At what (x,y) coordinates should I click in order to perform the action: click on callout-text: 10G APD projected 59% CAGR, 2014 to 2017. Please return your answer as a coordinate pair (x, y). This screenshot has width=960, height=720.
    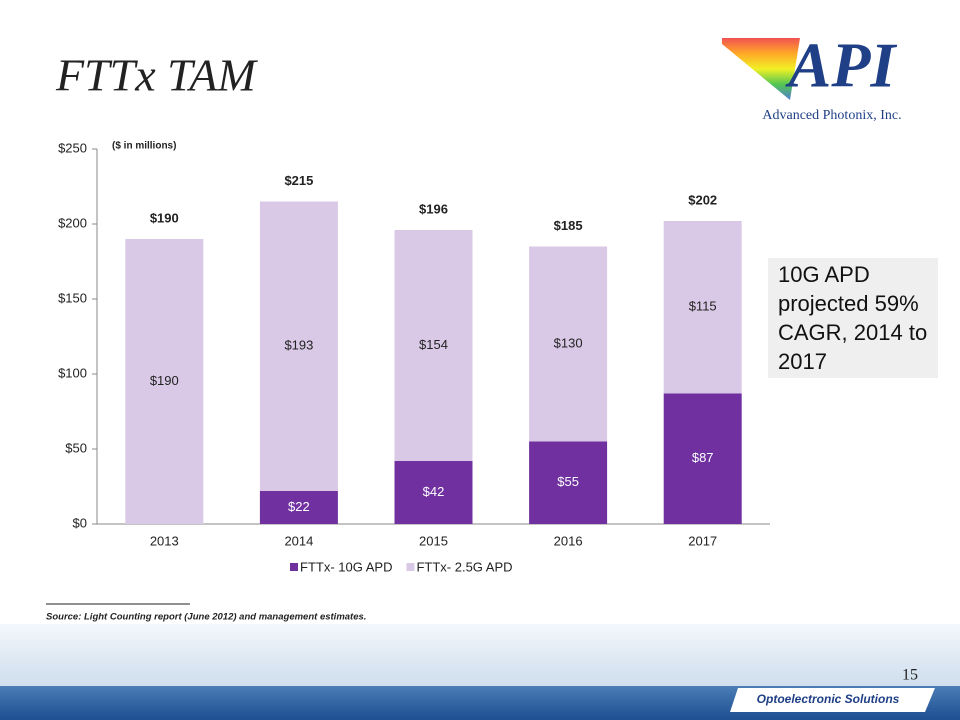
    Looking at the image, I should click on (853, 318).